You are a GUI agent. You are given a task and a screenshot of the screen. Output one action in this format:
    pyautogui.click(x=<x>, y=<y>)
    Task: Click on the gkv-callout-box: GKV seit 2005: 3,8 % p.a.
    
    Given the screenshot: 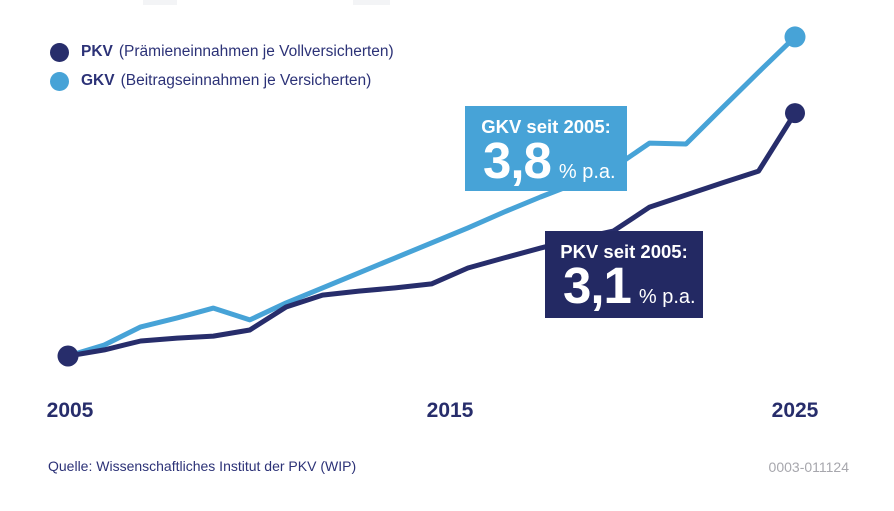 What is the action you would take?
    pyautogui.click(x=546, y=148)
    